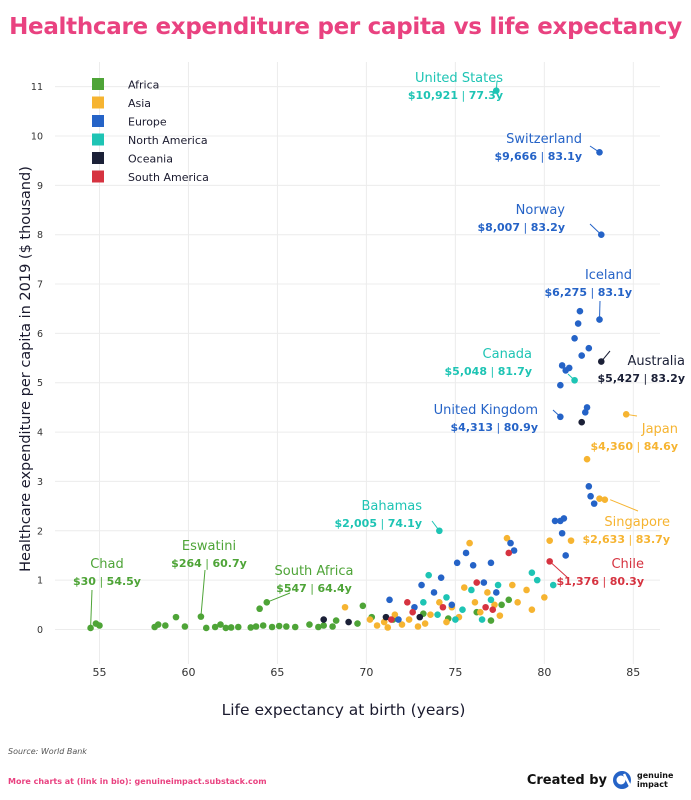  Describe the element at coordinates (37, 137) in the screenshot. I see `y-tick-label: 10` at that location.